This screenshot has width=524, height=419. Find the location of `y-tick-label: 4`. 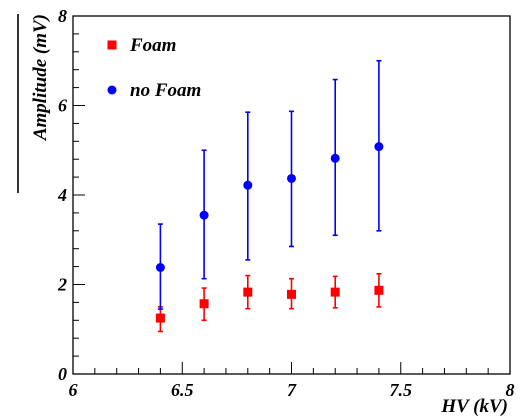

y-tick-label: 4 is located at coordinates (62, 195).